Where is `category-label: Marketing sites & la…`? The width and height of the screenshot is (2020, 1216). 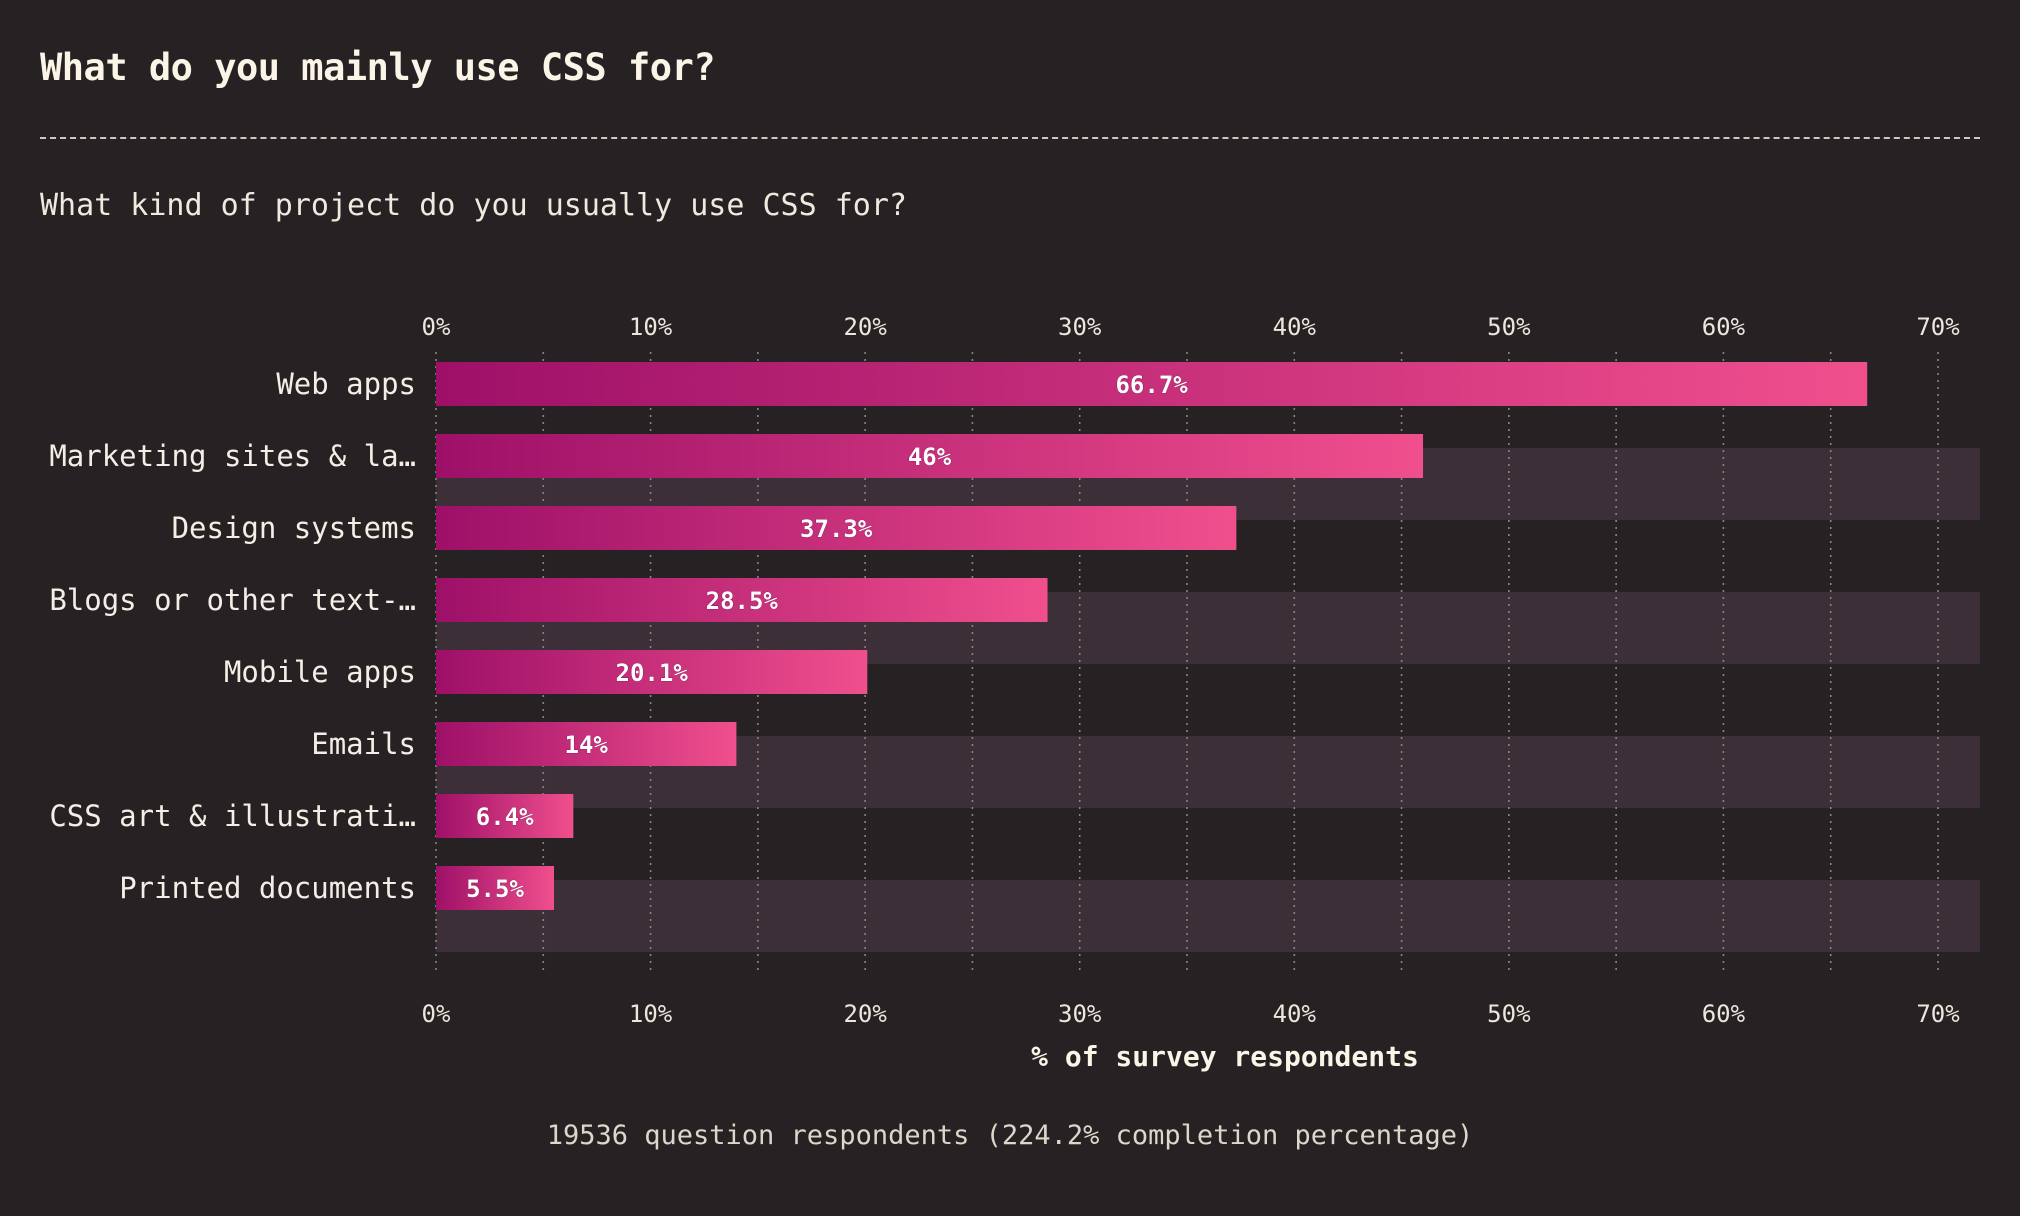
category-label: Marketing sites & la… is located at coordinates (232, 456).